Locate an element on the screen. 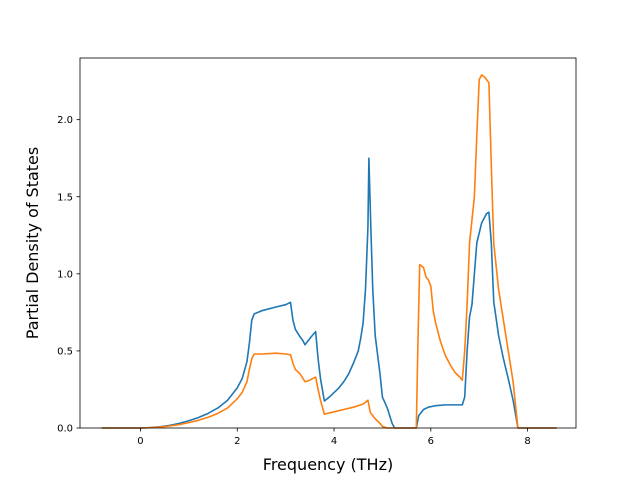 The height and width of the screenshot is (480, 640). y-axis-ticks: 0.0 0.5 1.0 1.5 2.0 is located at coordinates (68, 275).